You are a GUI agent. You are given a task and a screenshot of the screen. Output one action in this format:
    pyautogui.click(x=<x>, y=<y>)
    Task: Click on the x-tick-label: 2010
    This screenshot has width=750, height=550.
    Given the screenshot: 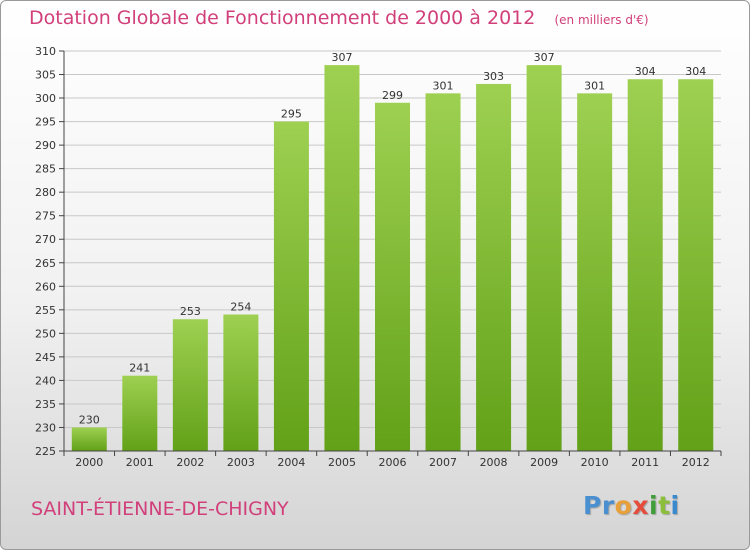 What is the action you would take?
    pyautogui.click(x=595, y=462)
    